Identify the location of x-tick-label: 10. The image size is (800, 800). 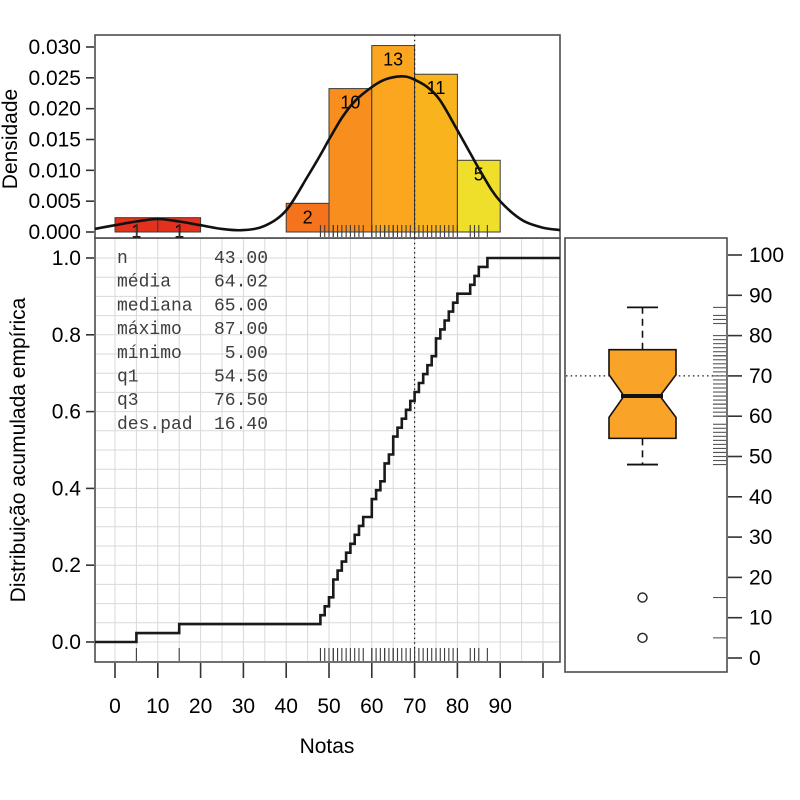
(157, 706).